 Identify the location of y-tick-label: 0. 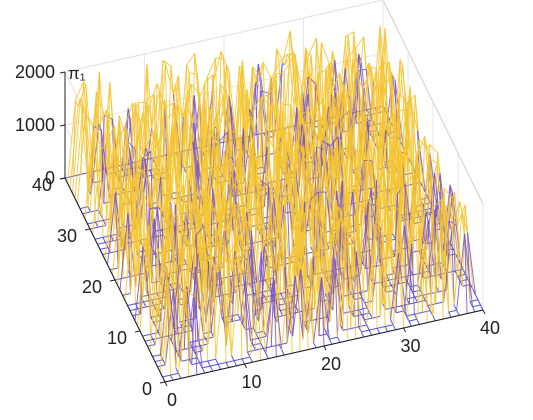
(147, 389).